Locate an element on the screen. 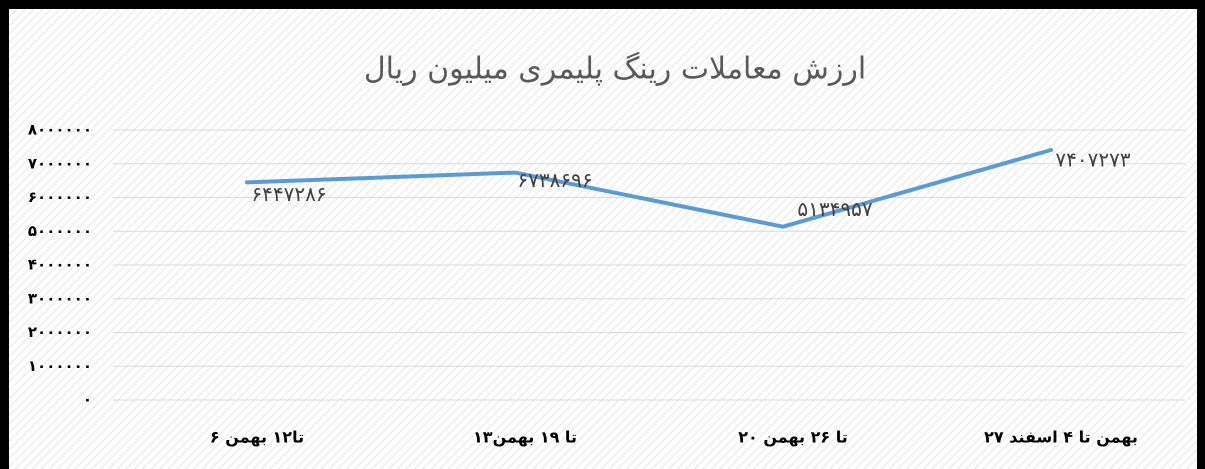  line is located at coordinates (649, 188).